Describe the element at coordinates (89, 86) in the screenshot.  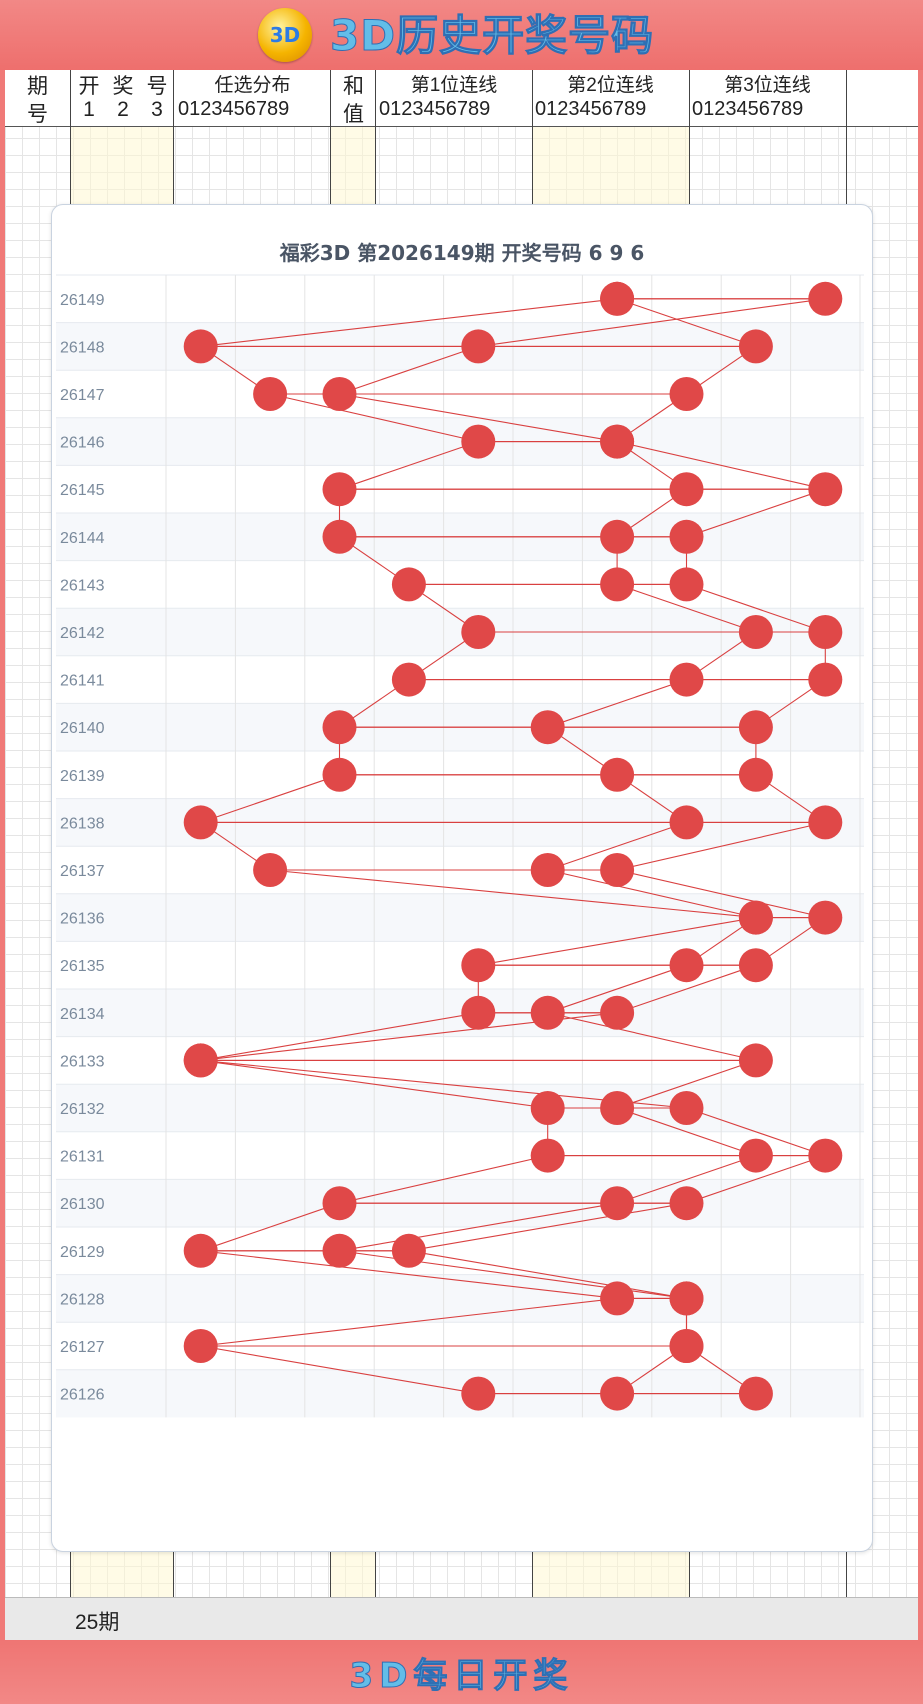
I see `draw-label-1: 开` at that location.